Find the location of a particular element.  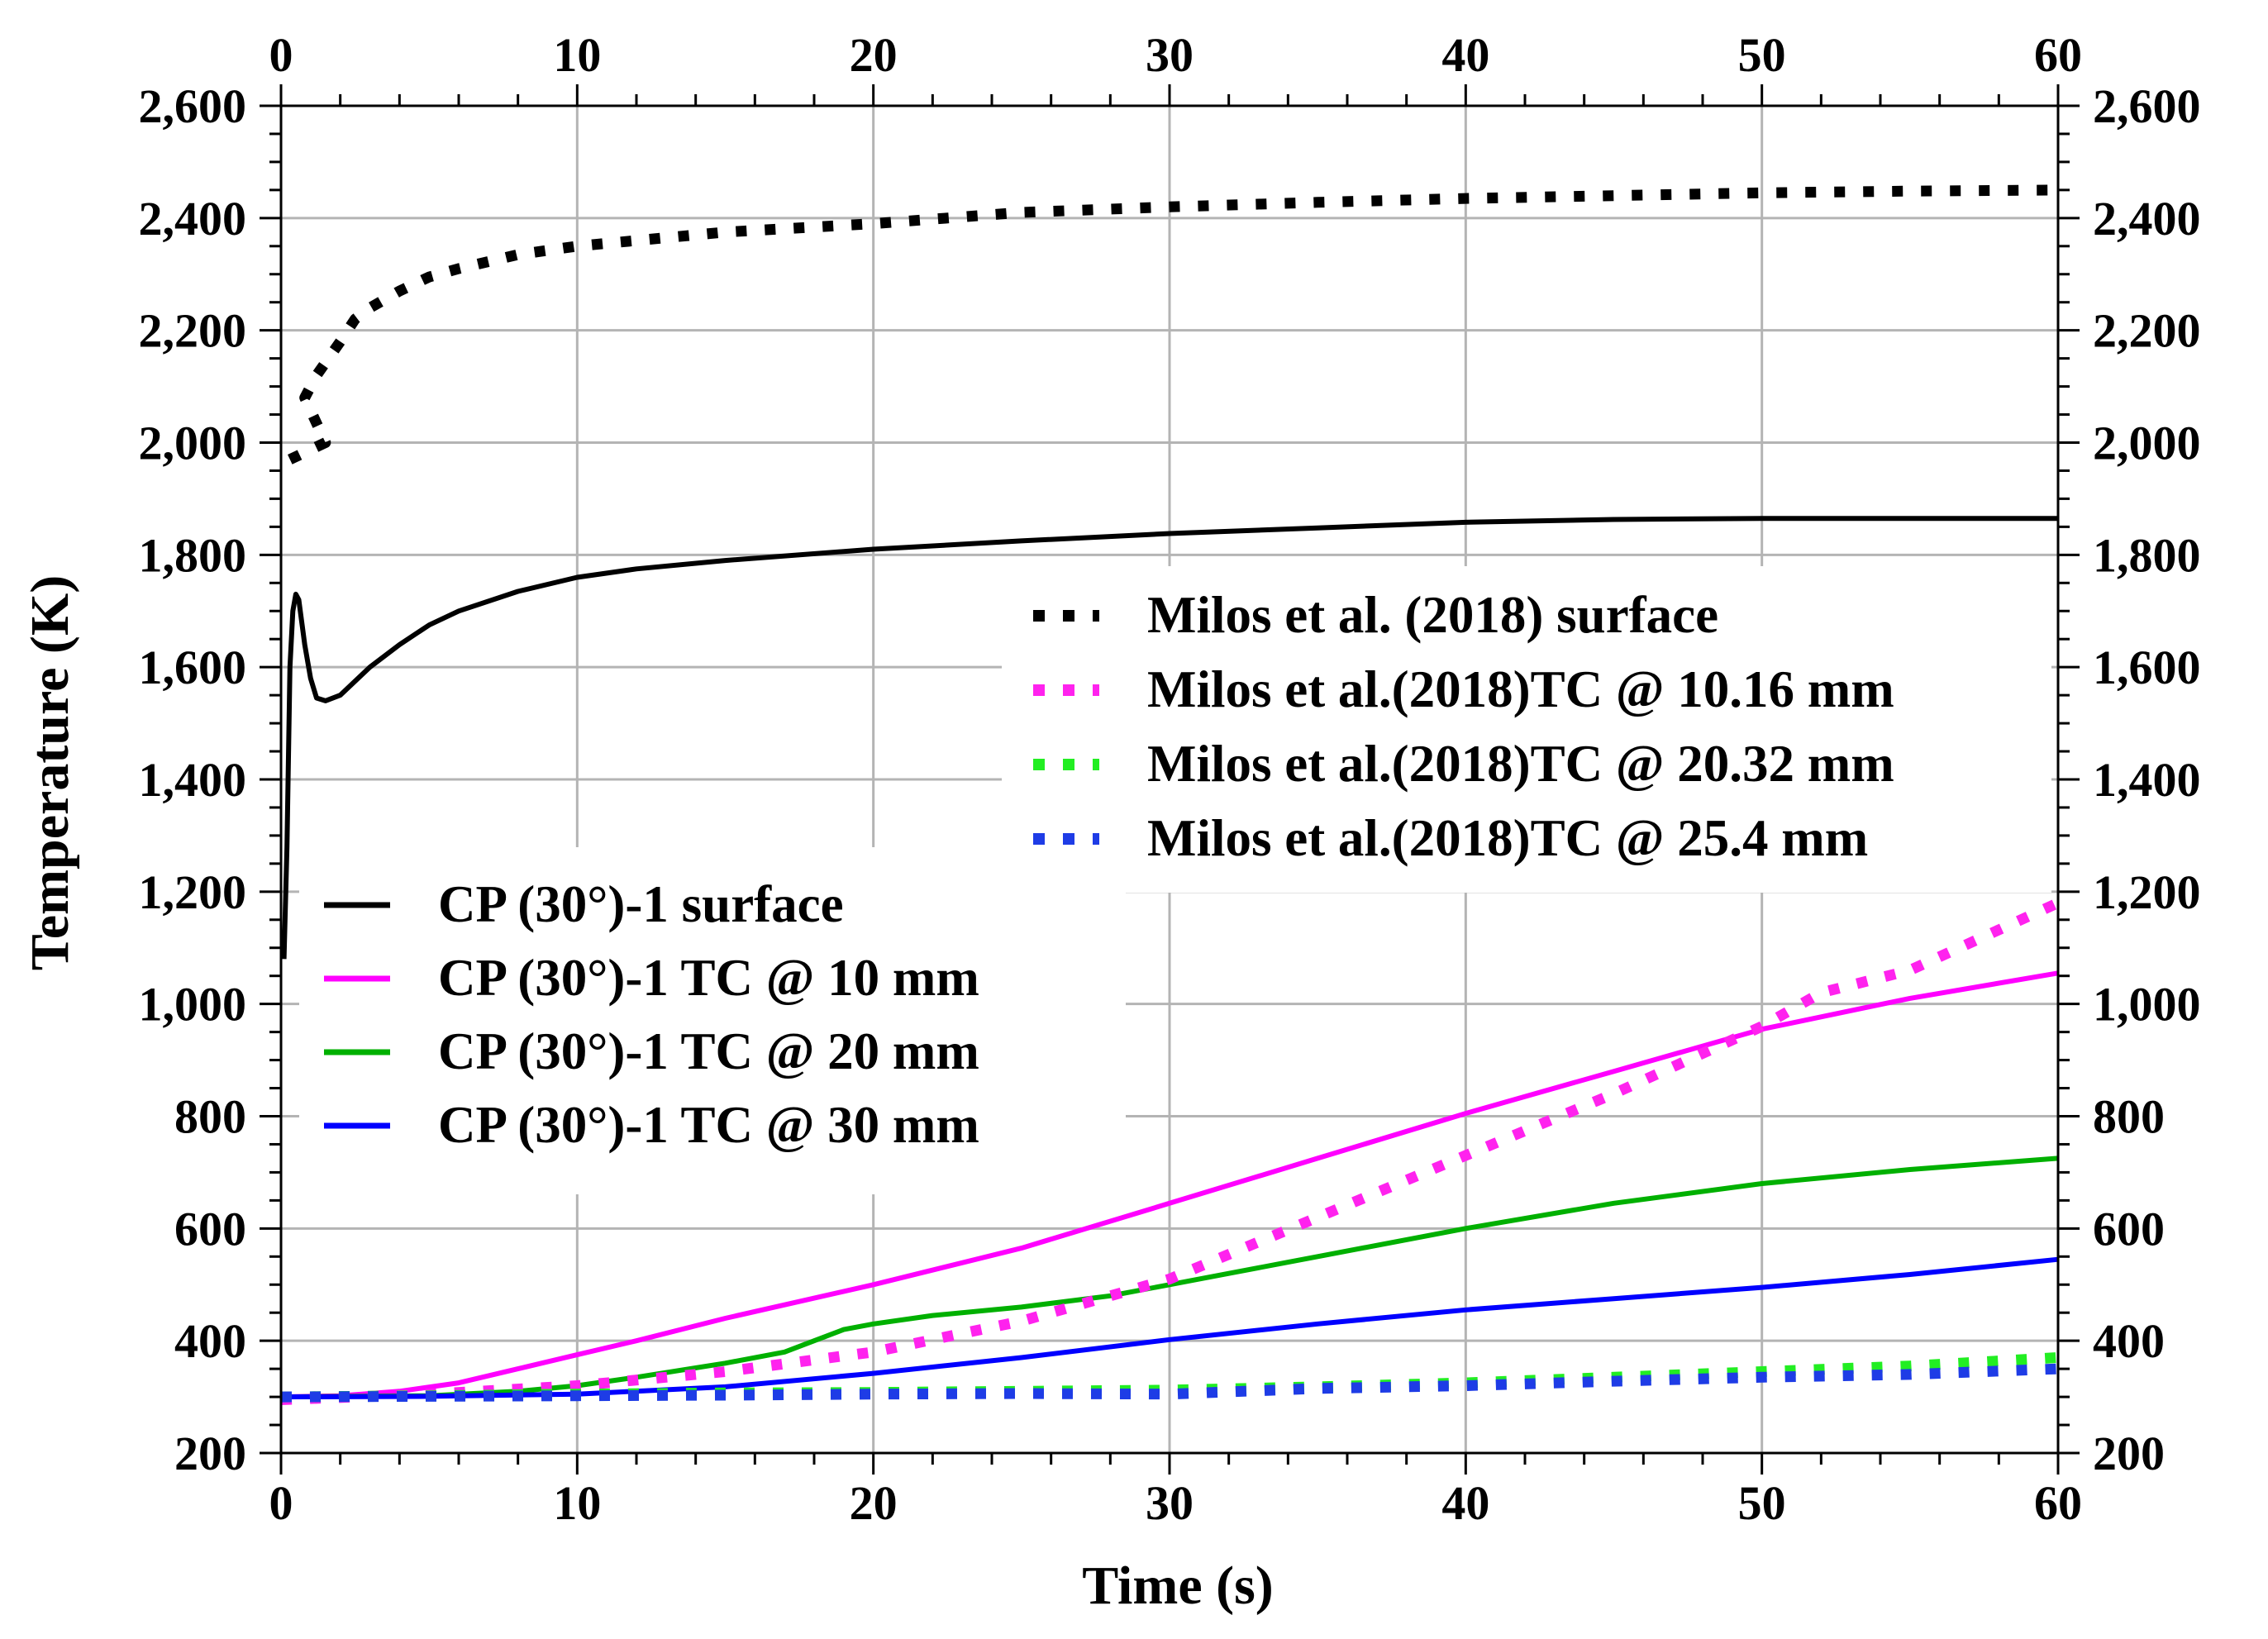

x-tick-label: 20 is located at coordinates (874, 1503).